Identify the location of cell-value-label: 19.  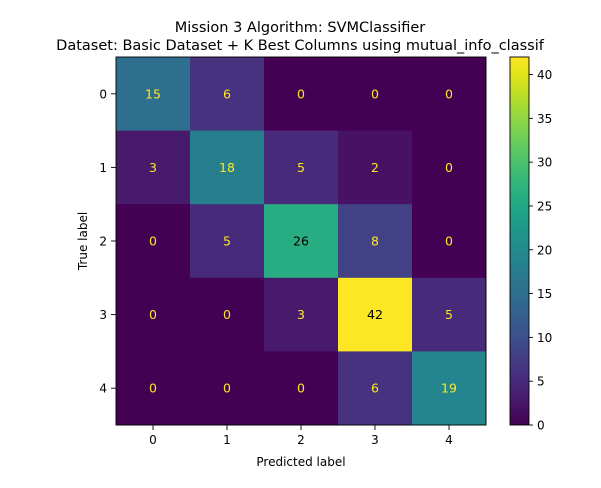
(449, 388).